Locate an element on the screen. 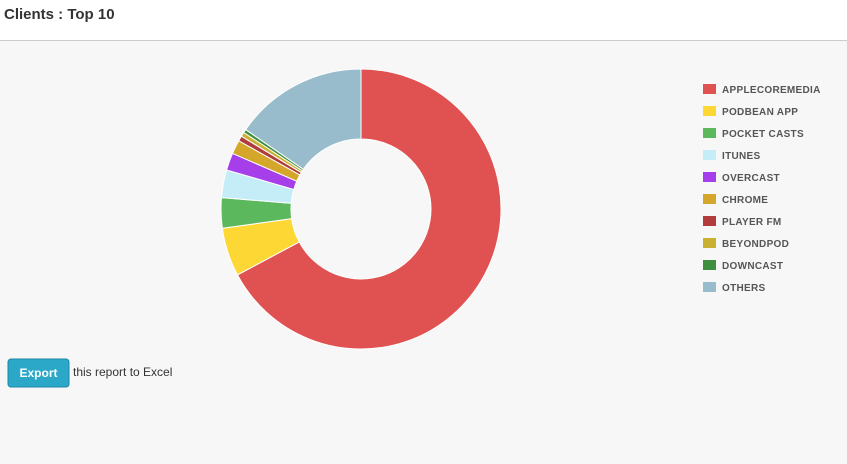 The image size is (847, 464). export-text: this report to Excel is located at coordinates (122, 372).